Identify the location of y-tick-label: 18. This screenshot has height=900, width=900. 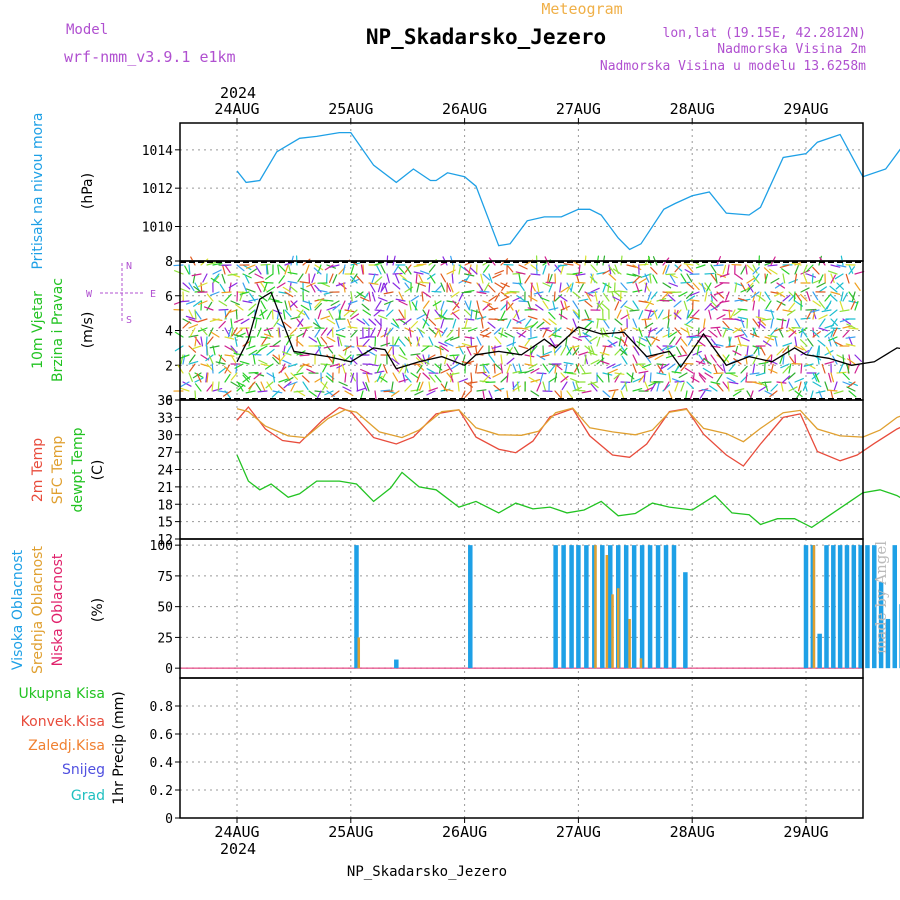
(165, 505).